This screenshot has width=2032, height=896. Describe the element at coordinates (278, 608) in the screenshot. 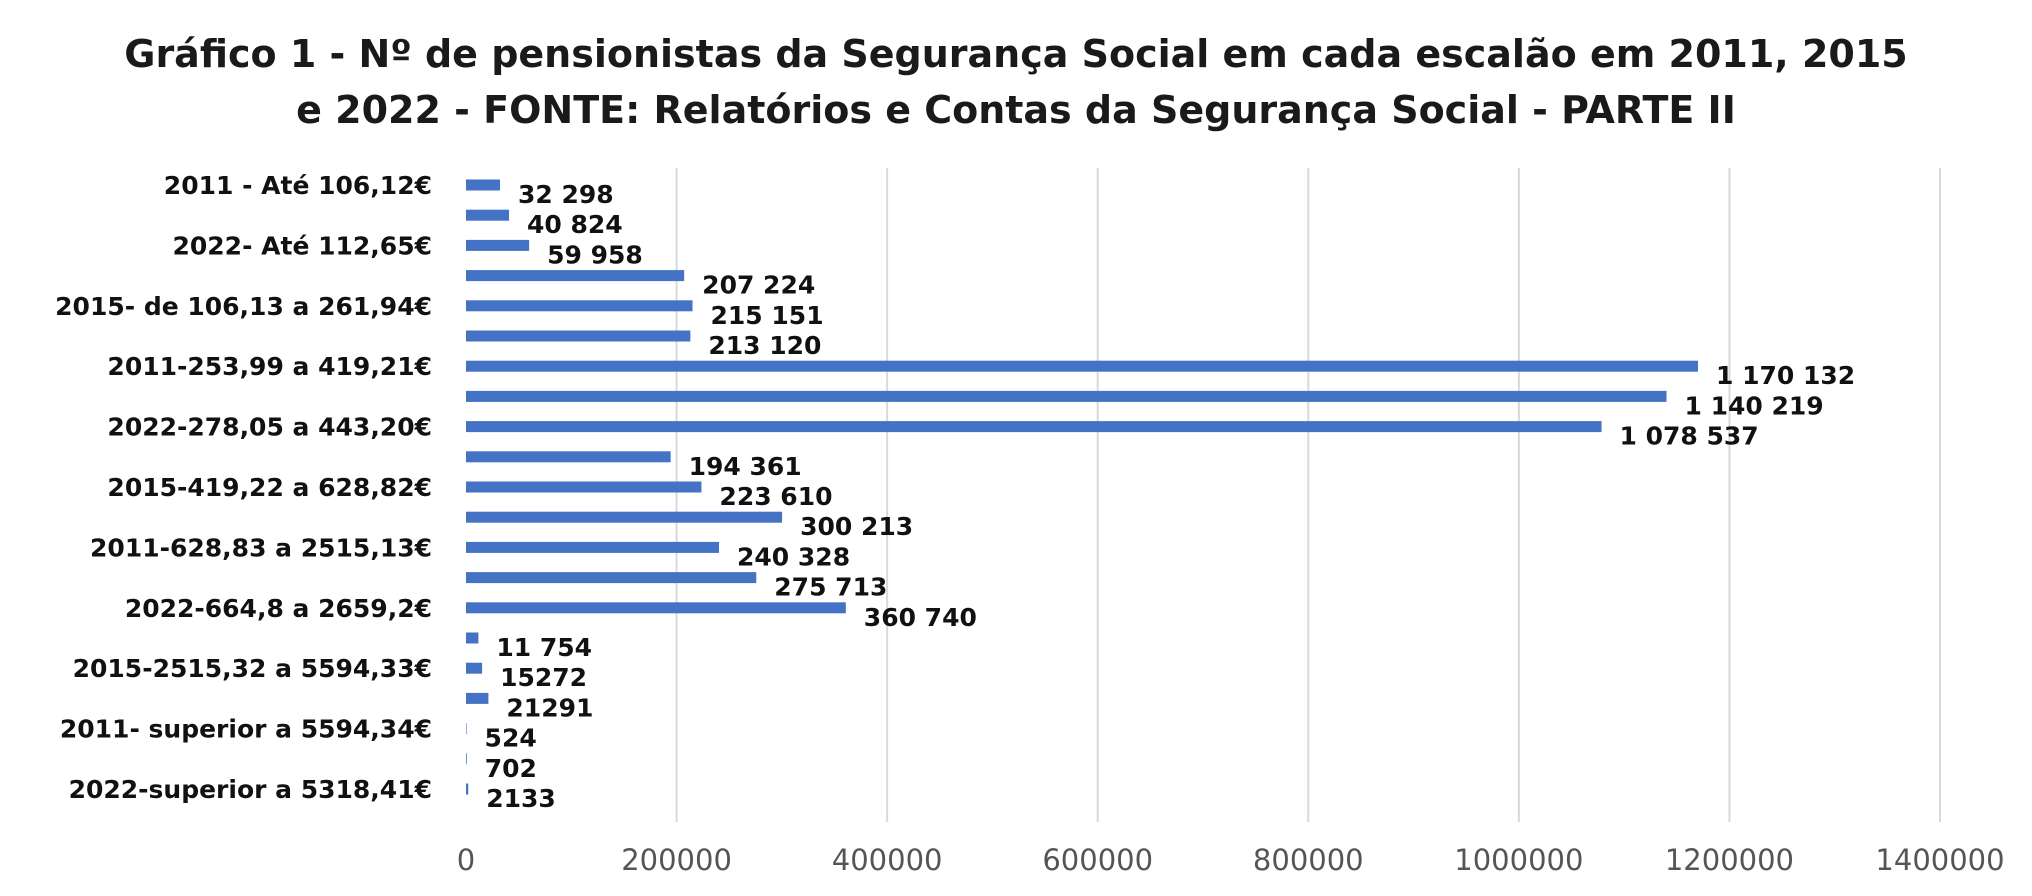

I see `category-label: 2022-664,8 a 2659,2€` at that location.